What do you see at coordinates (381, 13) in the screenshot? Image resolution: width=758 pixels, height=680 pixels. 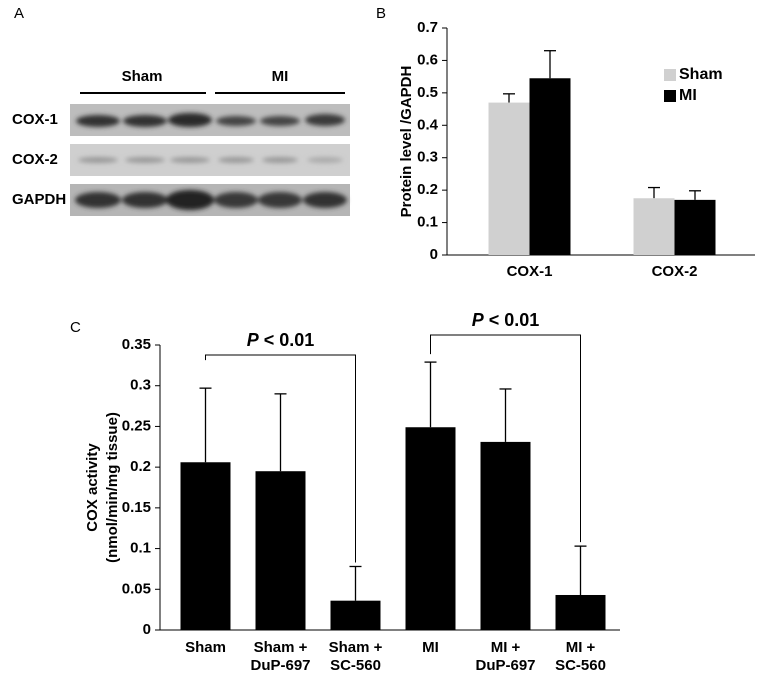 I see `panel-label: B` at bounding box center [381, 13].